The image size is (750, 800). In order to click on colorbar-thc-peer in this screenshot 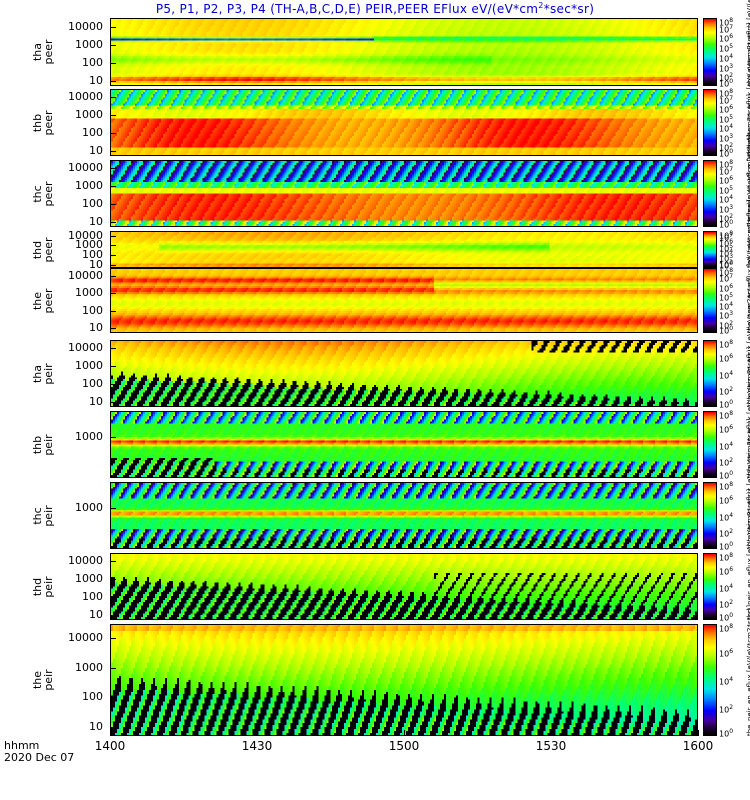, I will do `click(710, 193)`.